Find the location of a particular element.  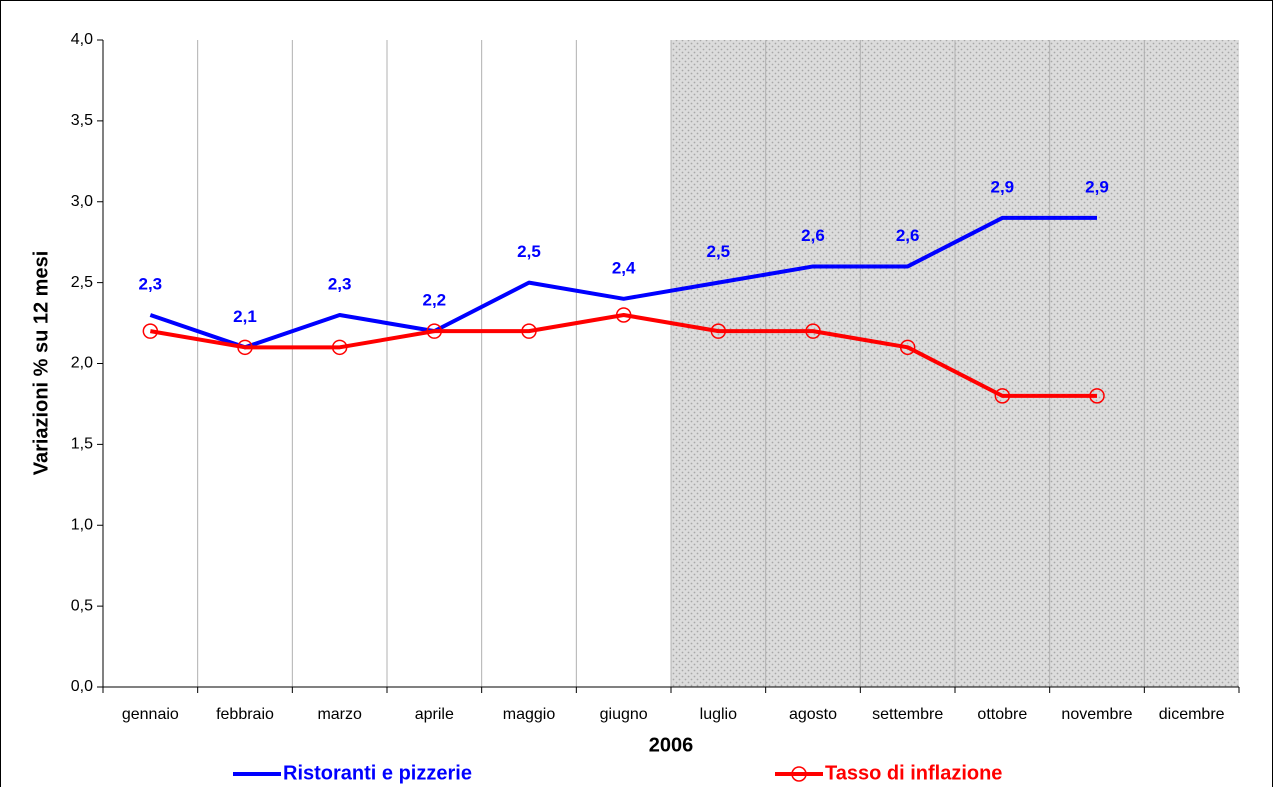

x-tick-label: settembre is located at coordinates (907, 714).